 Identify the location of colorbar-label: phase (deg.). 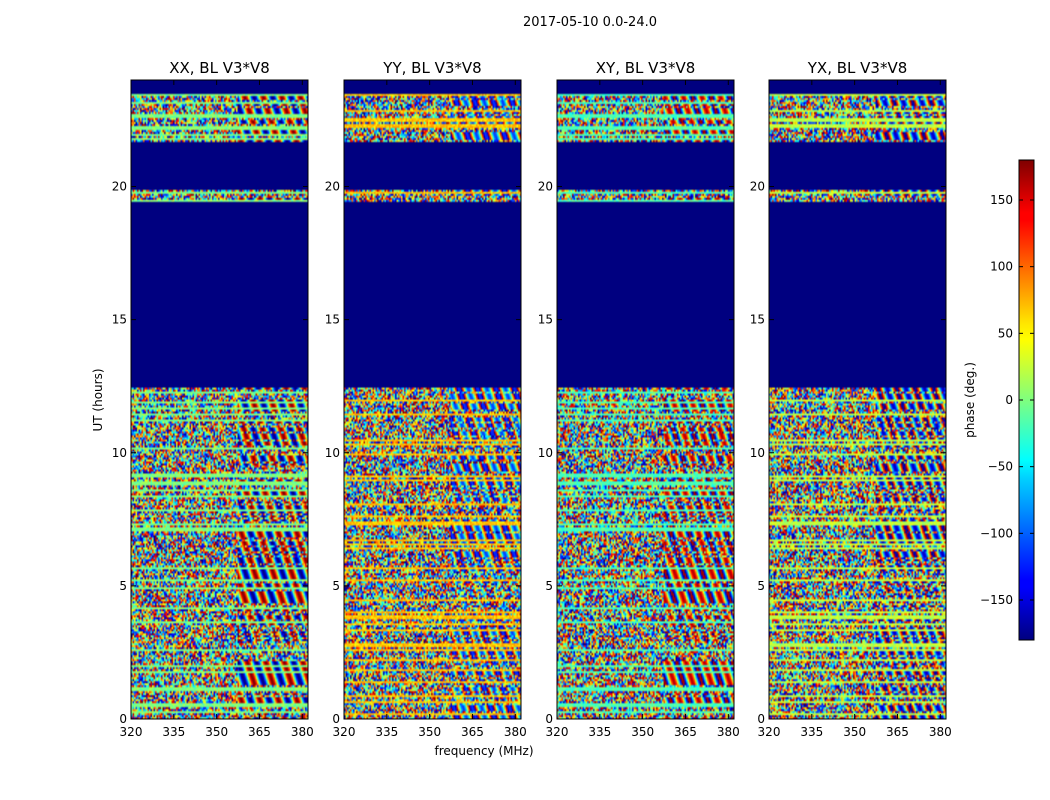
(970, 400).